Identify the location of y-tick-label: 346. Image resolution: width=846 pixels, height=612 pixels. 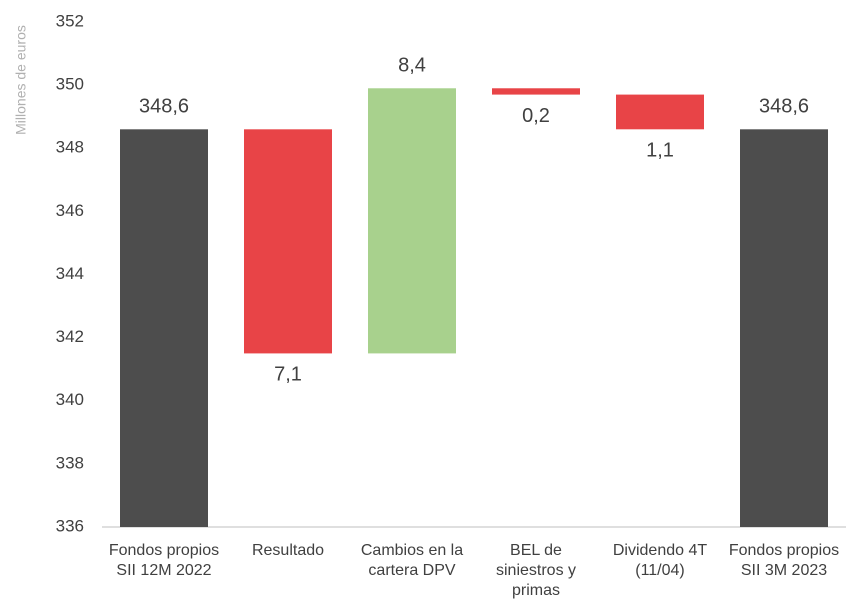
(70, 210).